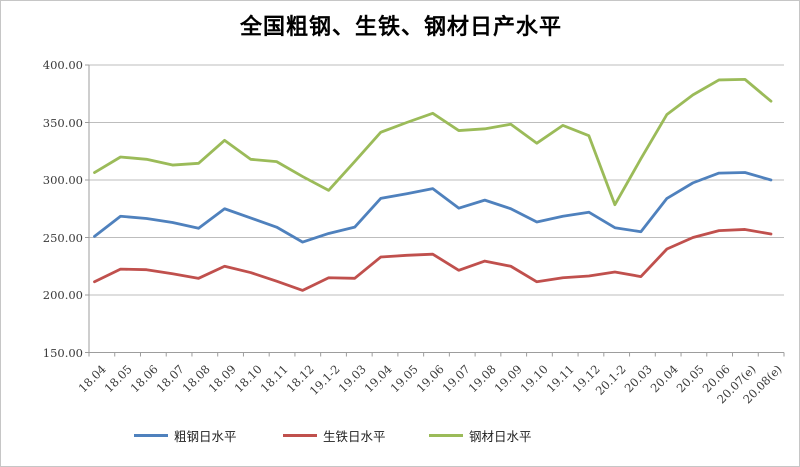 The height and width of the screenshot is (467, 800). Describe the element at coordinates (433, 260) in the screenshot. I see `series-line-pig-iron-daily` at that location.